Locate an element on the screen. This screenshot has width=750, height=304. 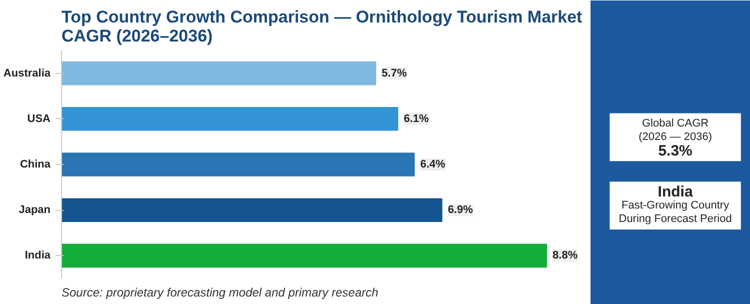
y-tick-label: USA is located at coordinates (39, 118).